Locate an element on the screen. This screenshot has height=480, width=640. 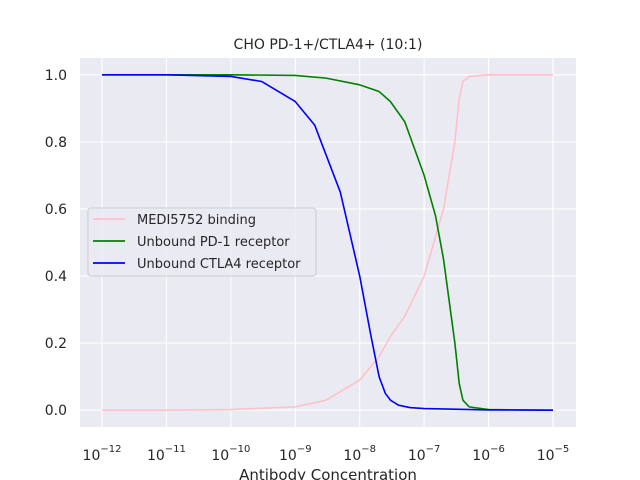
x-tick-label: 10⁻¹⁰ is located at coordinates (230, 454).